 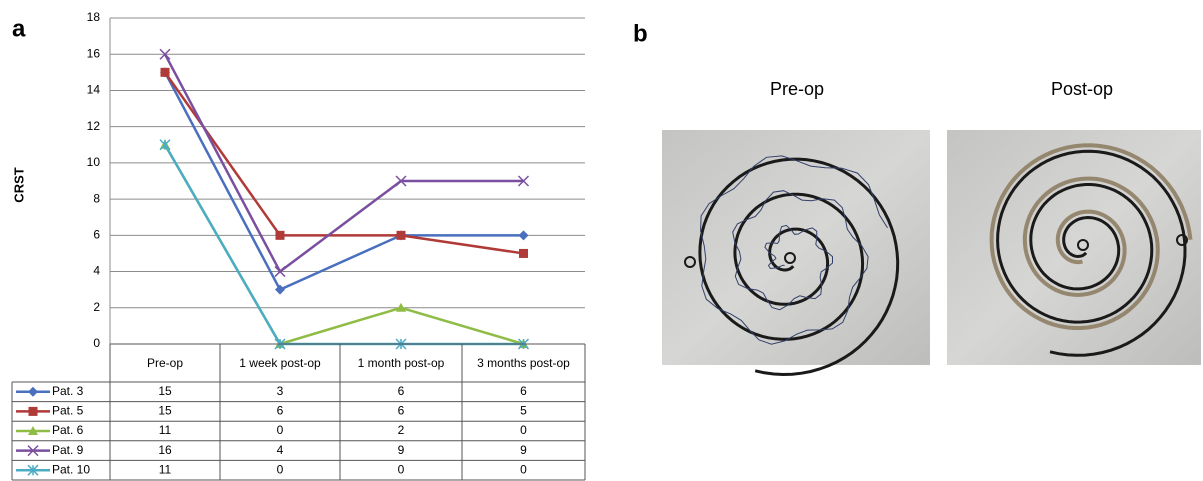 What do you see at coordinates (401, 430) in the screenshot?
I see `table-value: 2` at bounding box center [401, 430].